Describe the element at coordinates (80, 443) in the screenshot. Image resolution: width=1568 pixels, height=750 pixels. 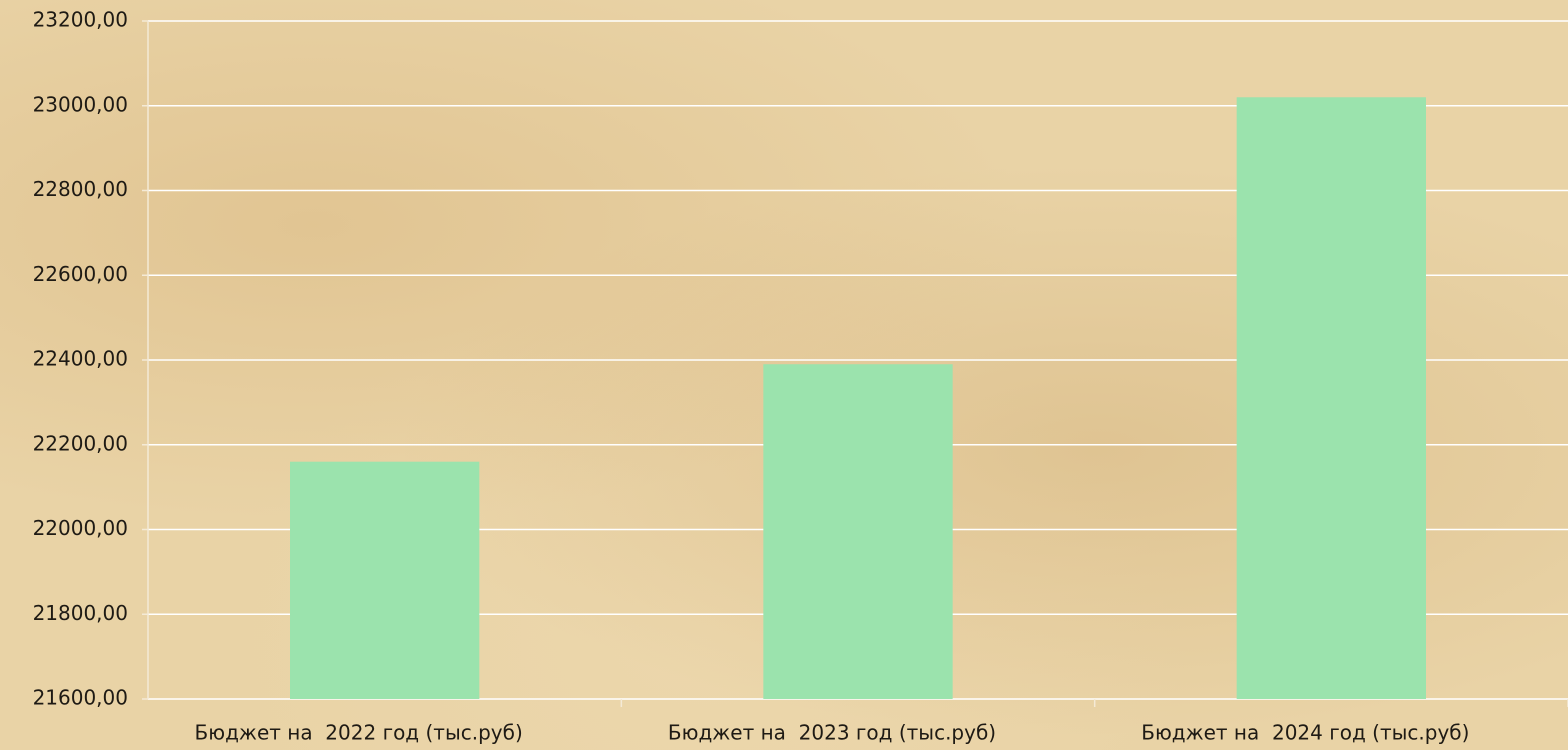
I see `y-tick-label: 22200,00` at that location.